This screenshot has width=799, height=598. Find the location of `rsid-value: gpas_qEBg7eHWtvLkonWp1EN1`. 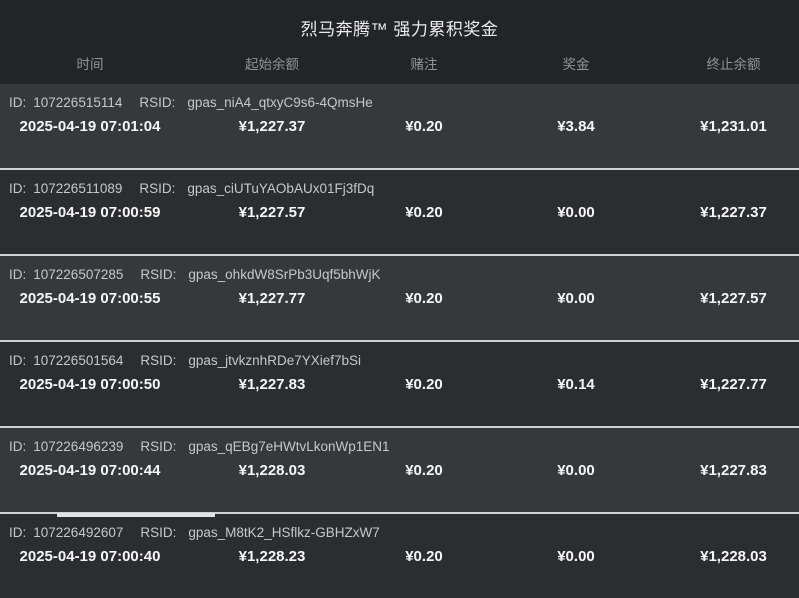

rsid-value: gpas_qEBg7eHWtvLkonWp1EN1 is located at coordinates (289, 446).